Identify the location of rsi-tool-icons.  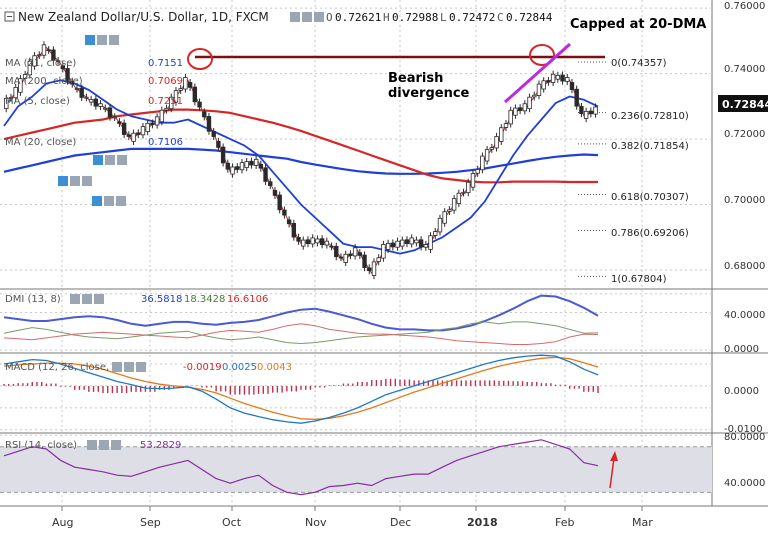
(104, 445).